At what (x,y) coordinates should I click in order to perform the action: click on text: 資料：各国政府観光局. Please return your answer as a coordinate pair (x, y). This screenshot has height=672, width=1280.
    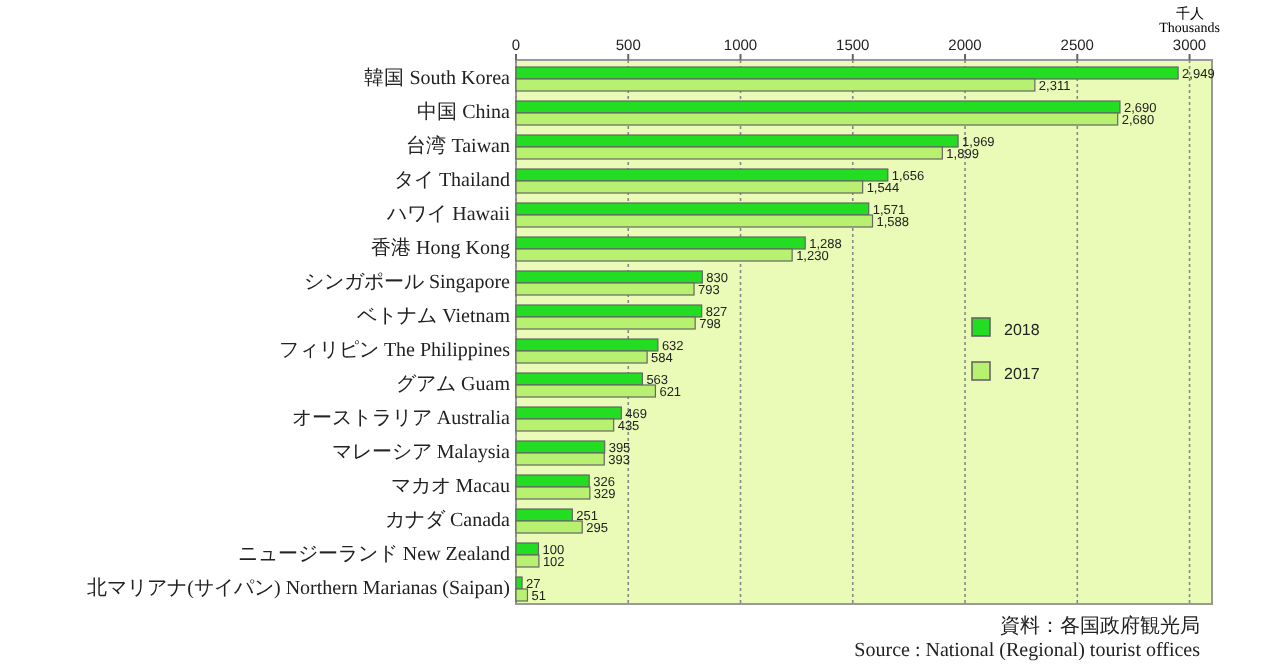
    Looking at the image, I should click on (1100, 626).